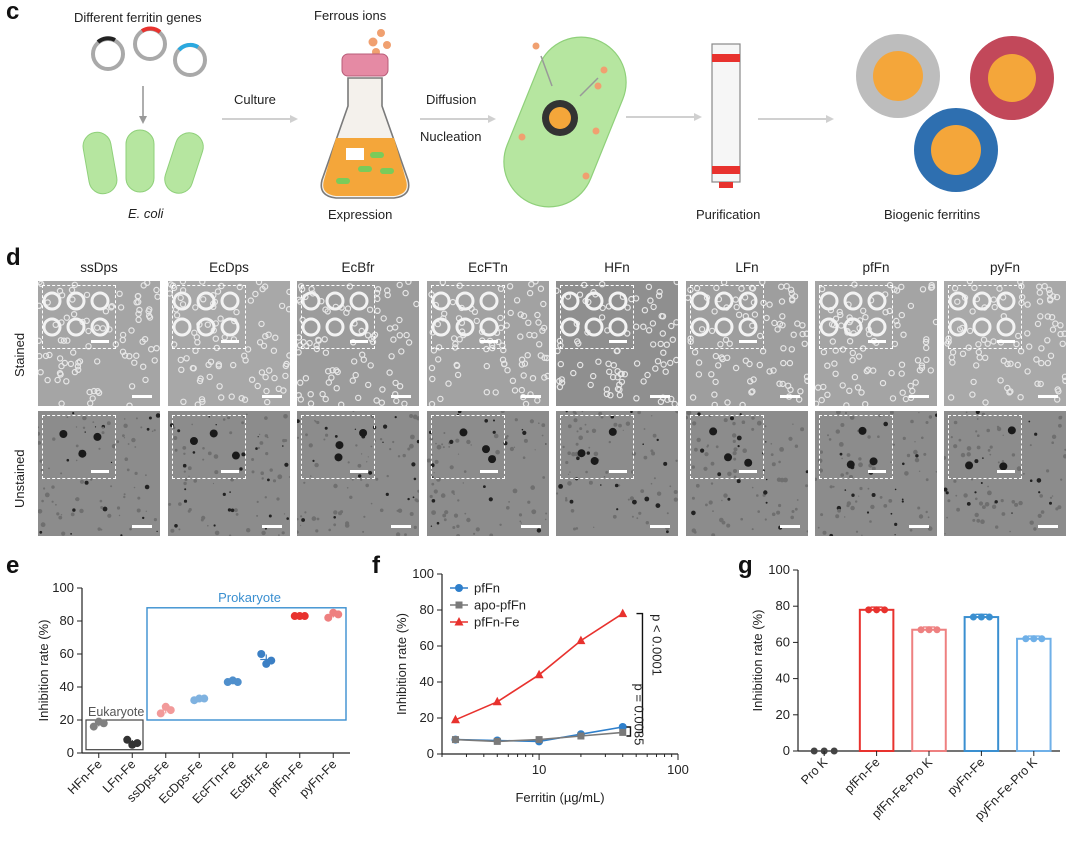  I want to click on host-label: E. coli, so click(146, 213).